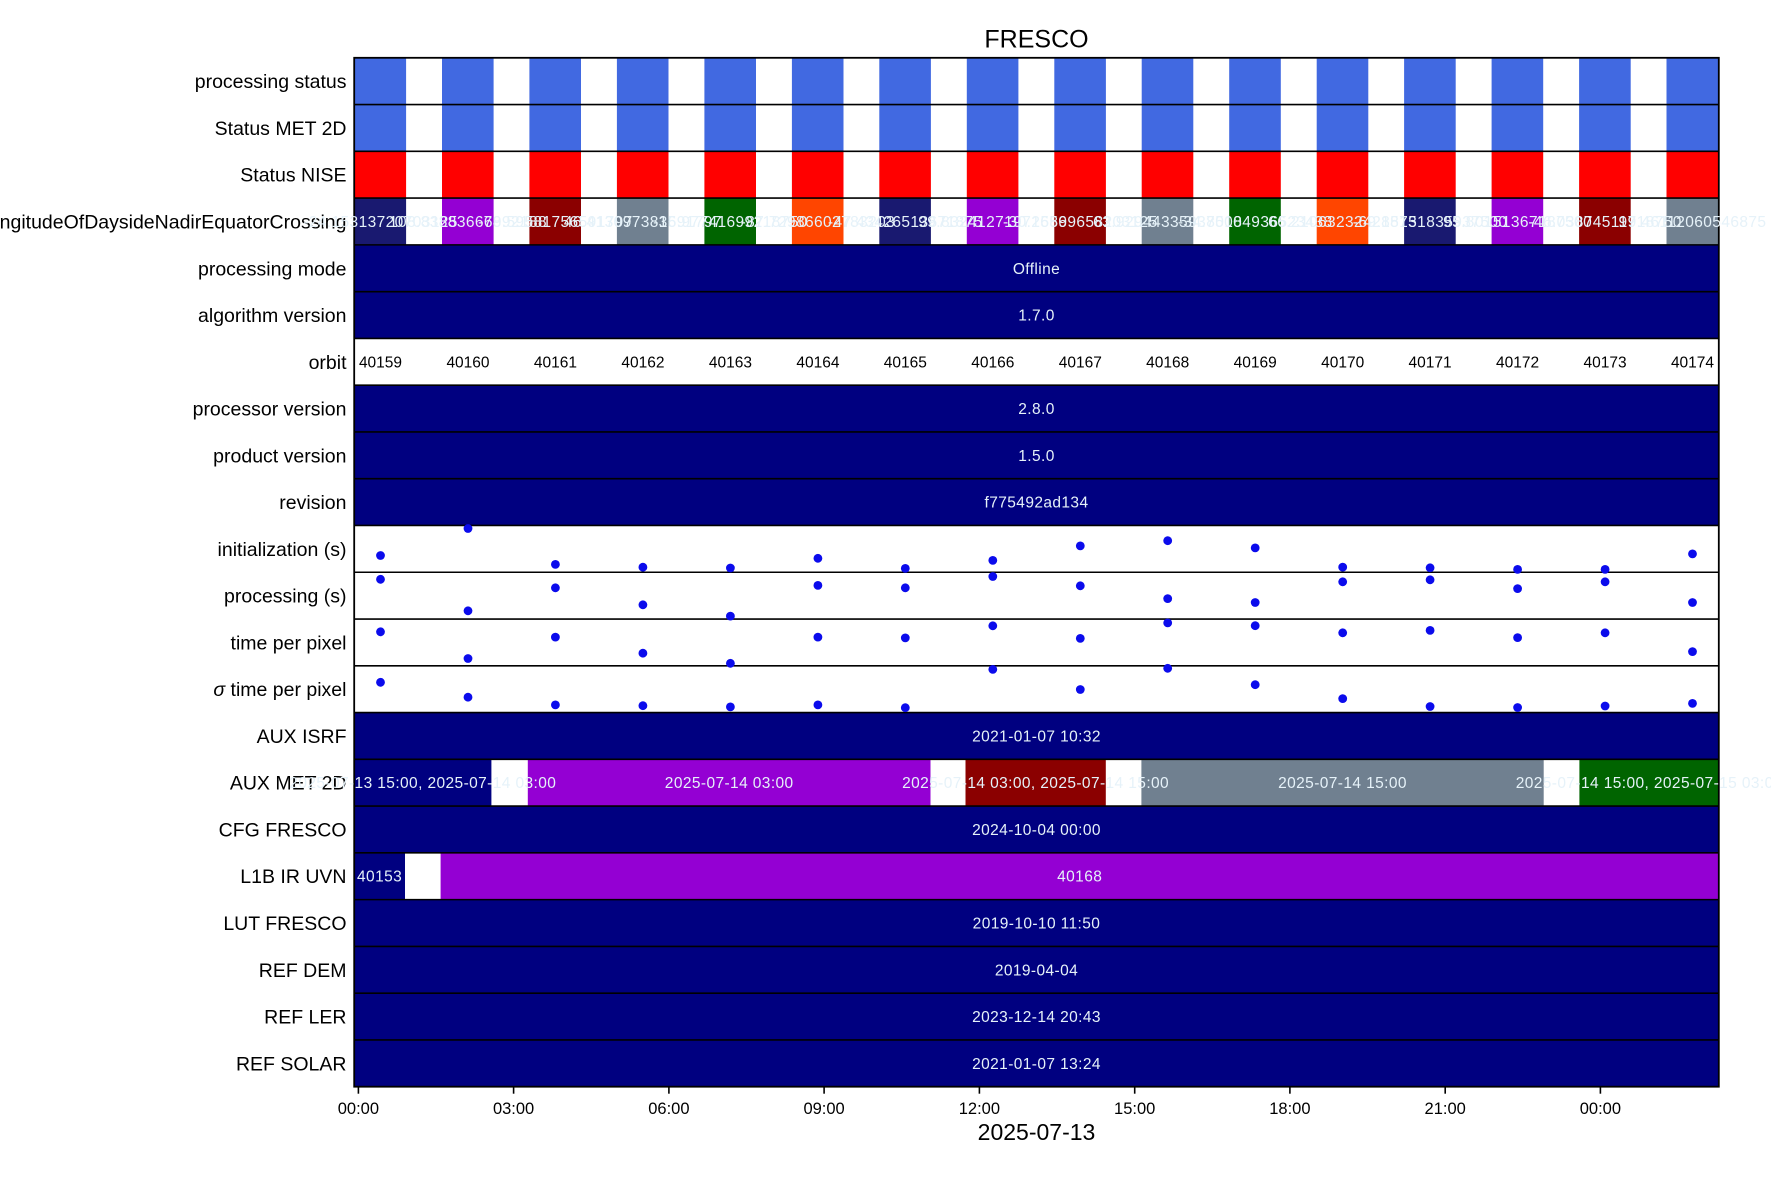 Image resolution: width=1771 pixels, height=1181 pixels. Describe the element at coordinates (1167, 222) in the screenshot. I see `svg-text: 63.92944335937500` at that location.